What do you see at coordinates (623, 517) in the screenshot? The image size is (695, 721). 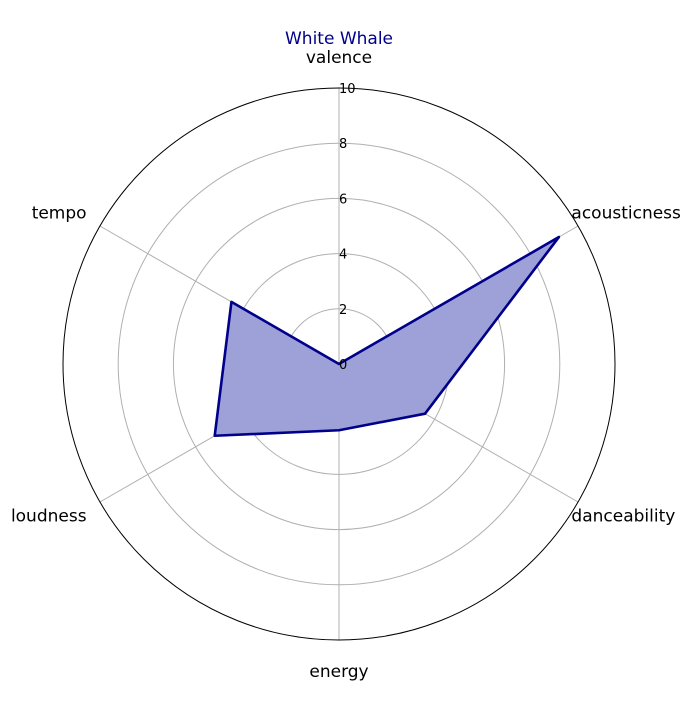 I see `axis-label-danceability: danceability` at bounding box center [623, 517].